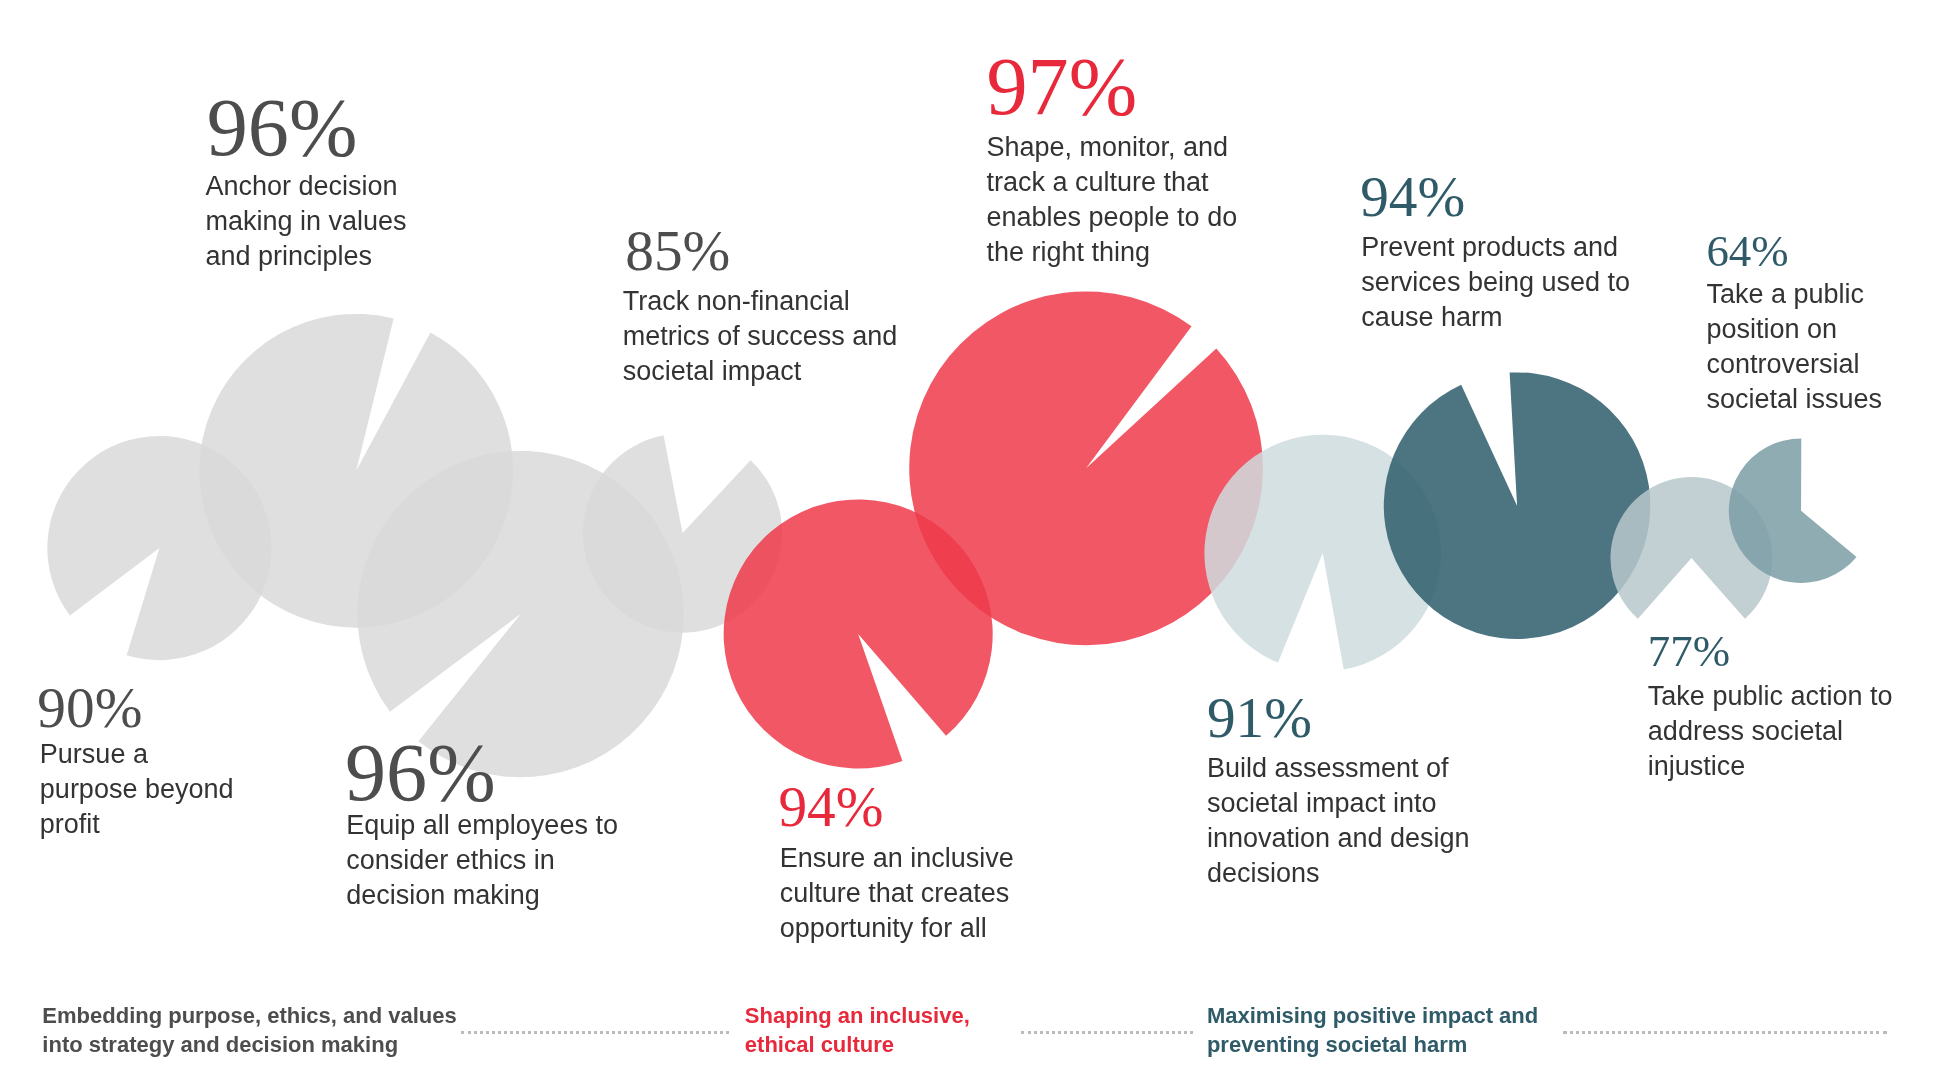  What do you see at coordinates (1373, 1031) in the screenshot?
I see `legend-label: Maximising positive impact and preventing societal harm` at bounding box center [1373, 1031].